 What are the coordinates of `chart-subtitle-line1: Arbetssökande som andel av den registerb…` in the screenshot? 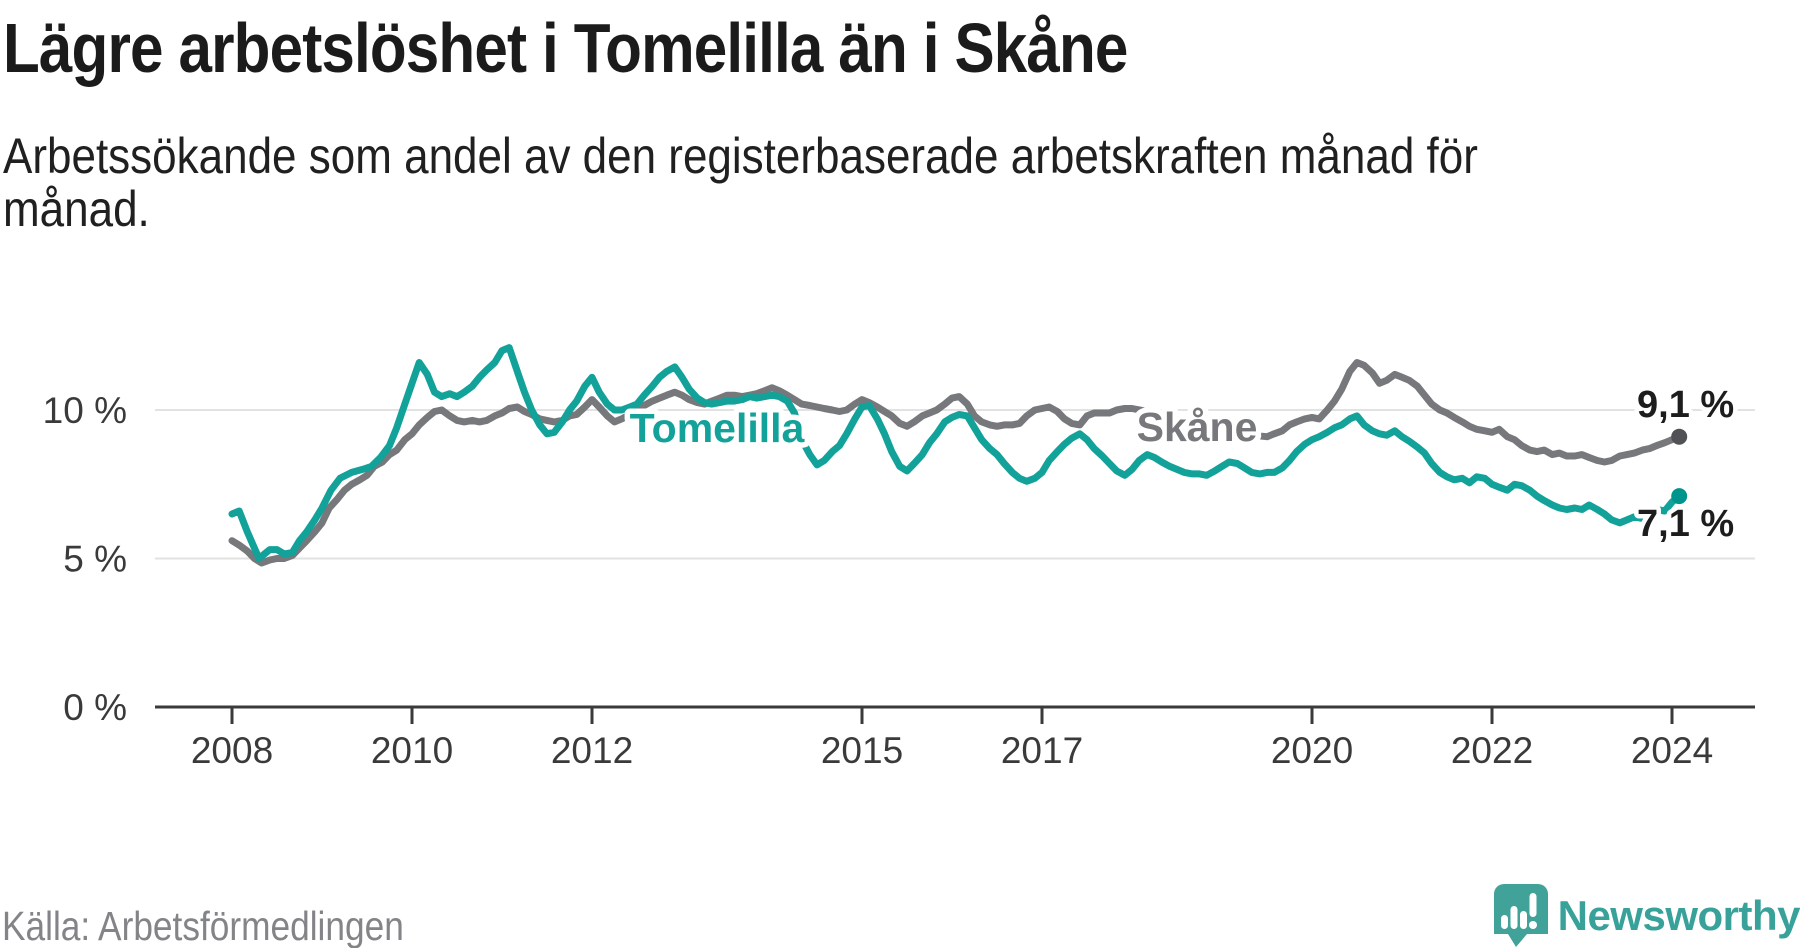 It's located at (740, 156).